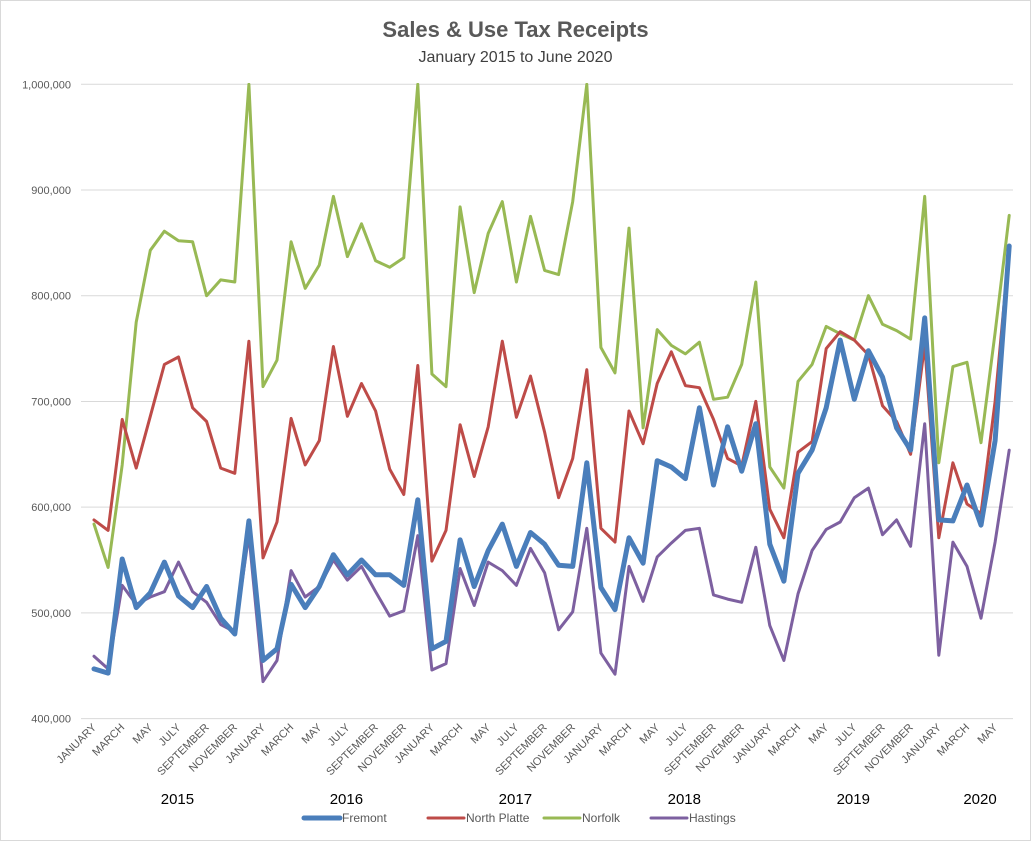  Describe the element at coordinates (46, 85) in the screenshot. I see `y-tick-label: 1,000,000` at that location.